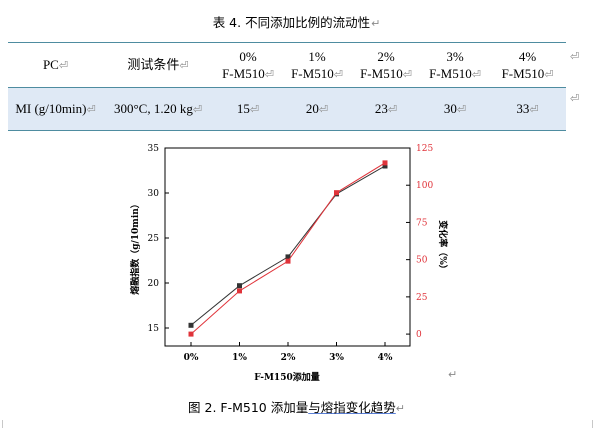  Describe the element at coordinates (296, 407) in the screenshot. I see `figure-caption: 图 2. F-M510 添加量与熔指变化趋势↵` at that location.